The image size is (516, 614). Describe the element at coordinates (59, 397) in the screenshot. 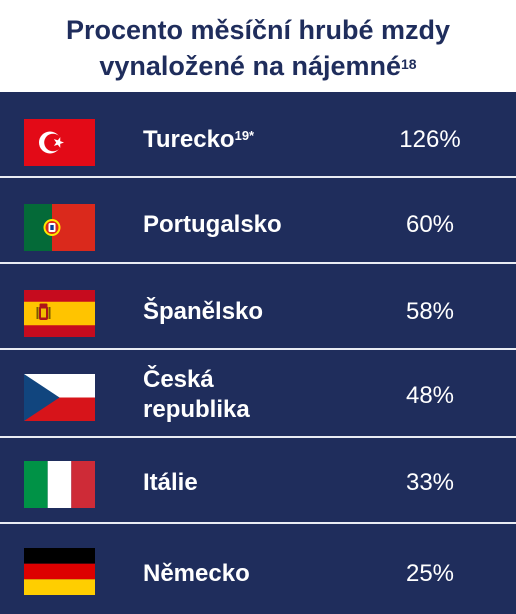

I see `czech-flag-icon` at that location.